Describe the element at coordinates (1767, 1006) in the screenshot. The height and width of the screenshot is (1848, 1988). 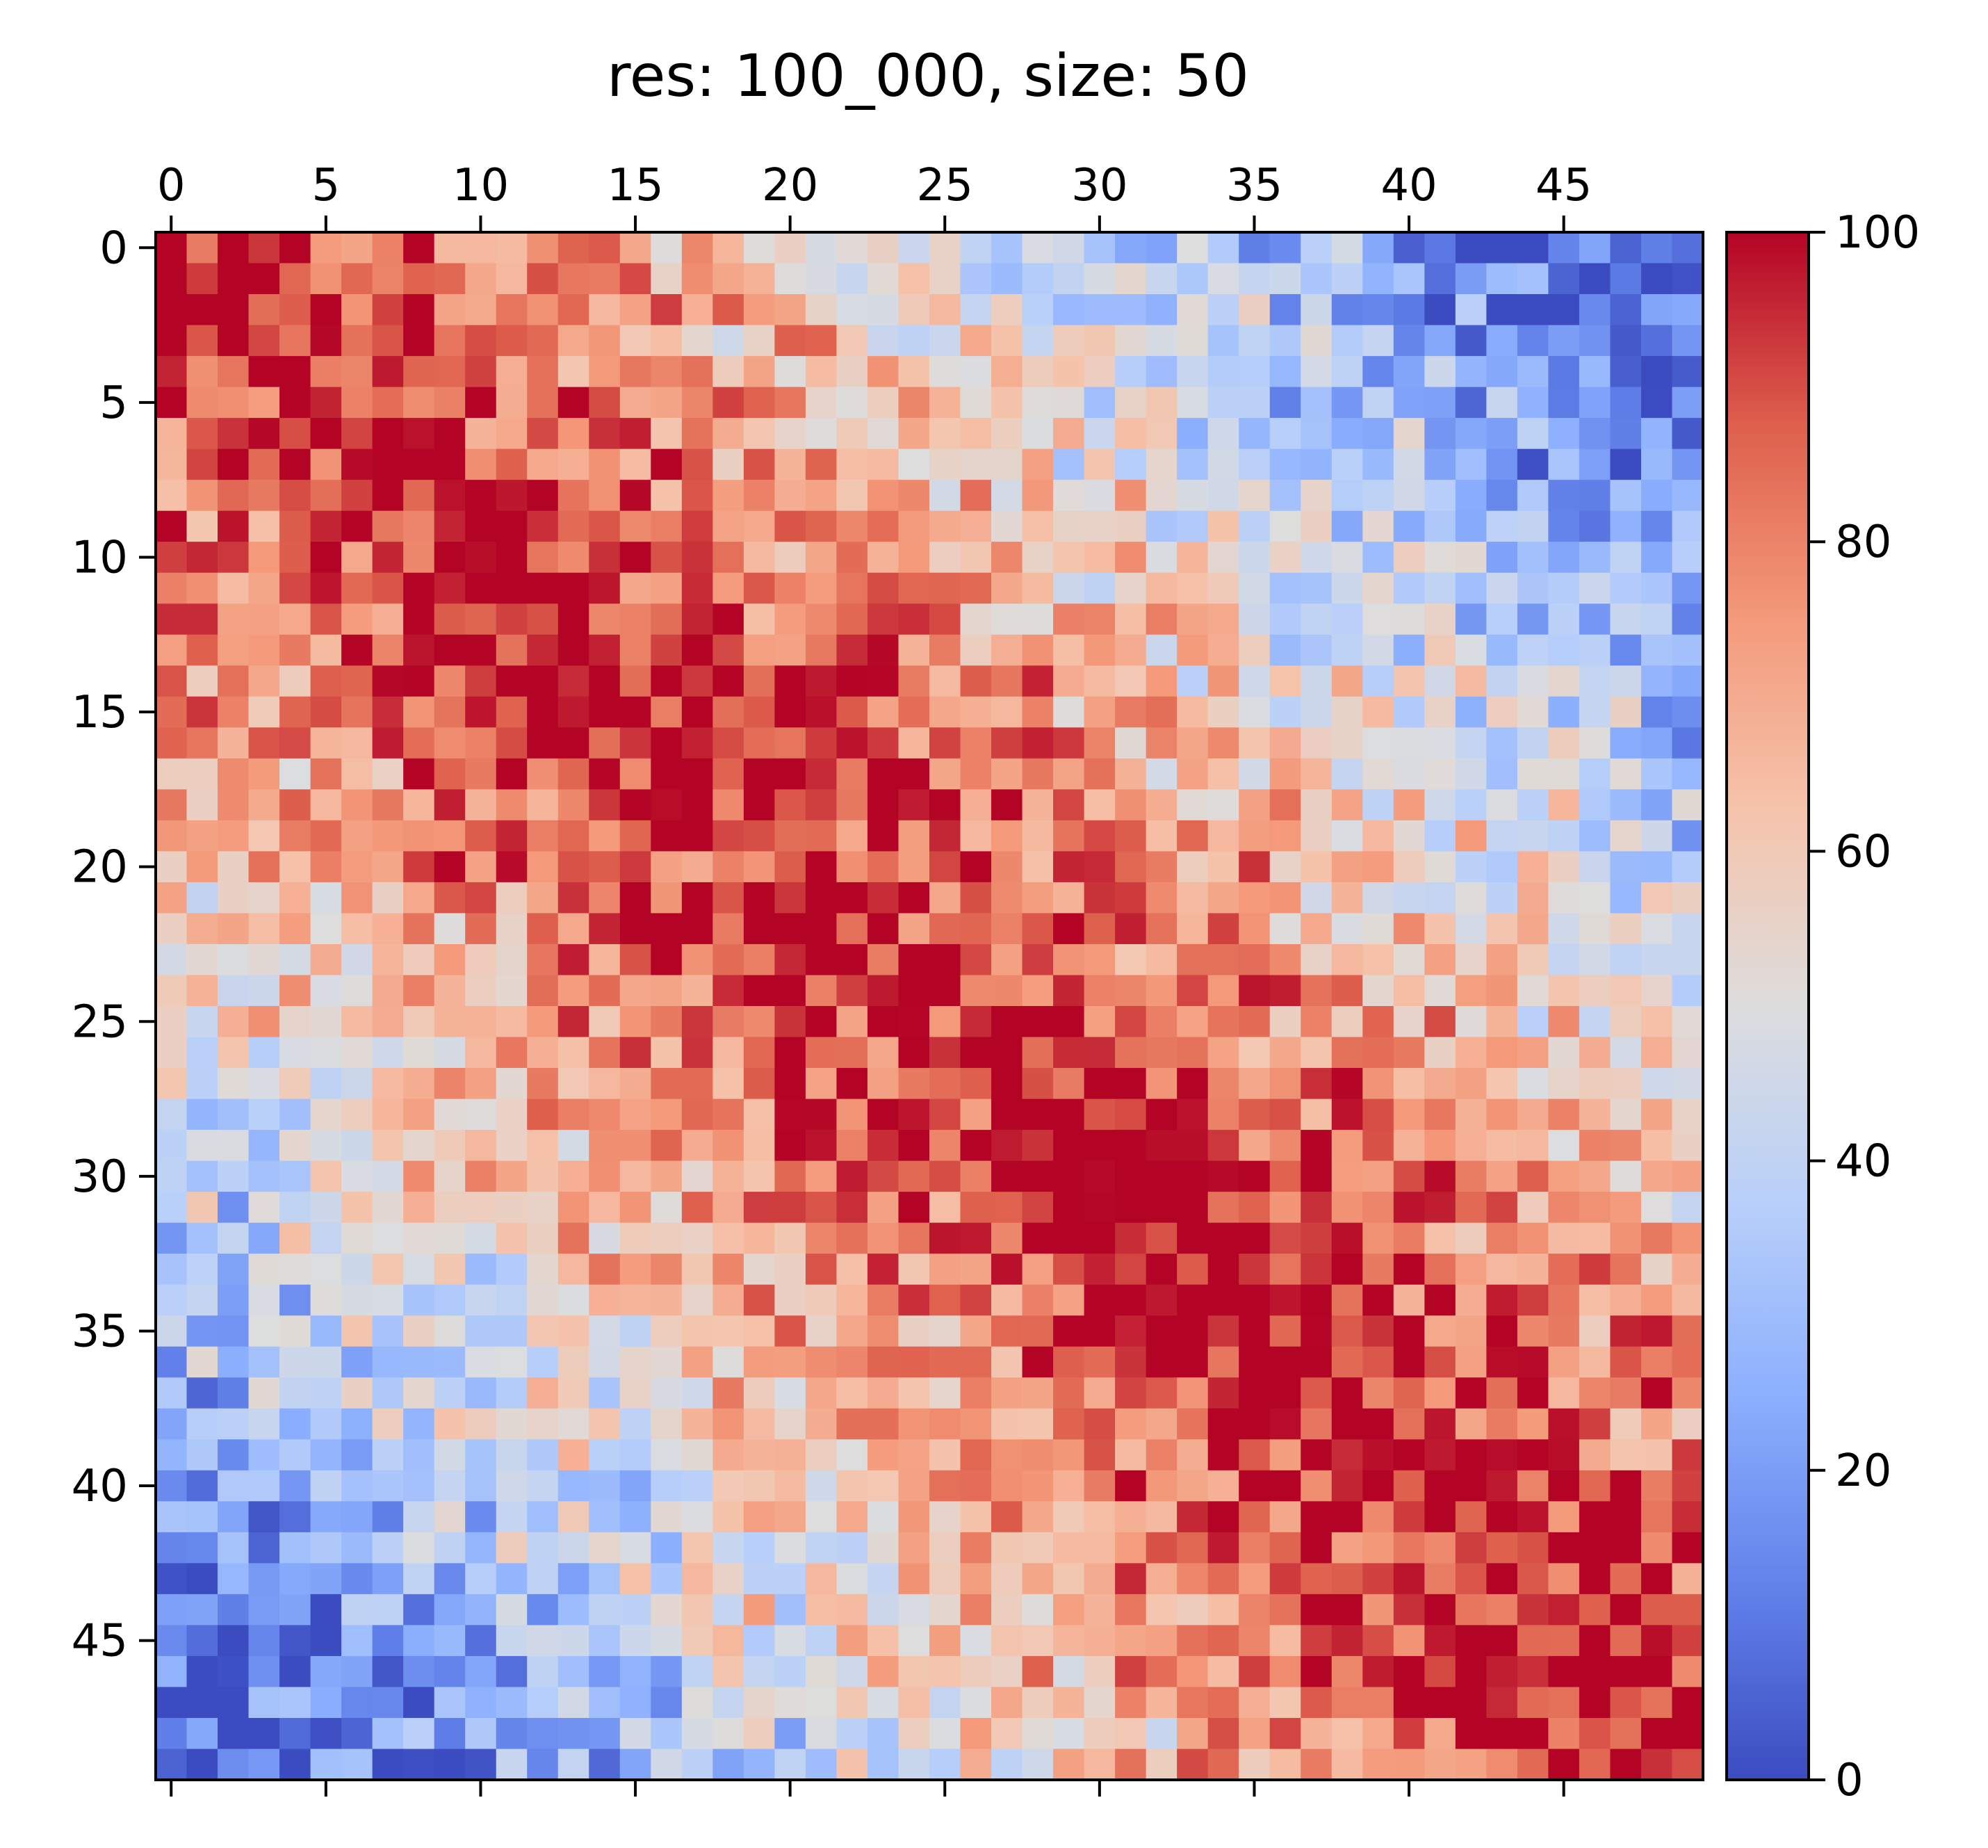
I see `colorbar-gradient` at that location.